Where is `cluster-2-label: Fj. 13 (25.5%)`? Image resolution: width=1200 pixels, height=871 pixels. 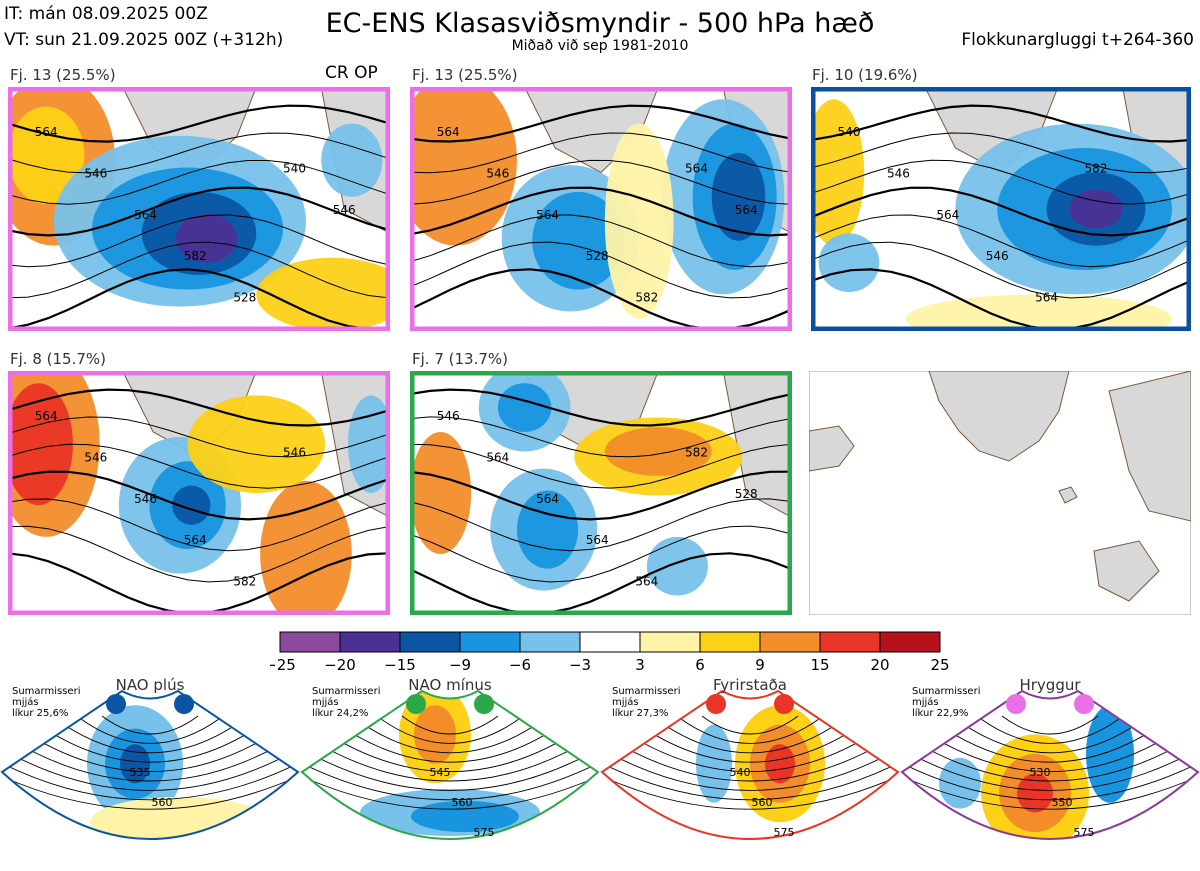
cluster-2-label: Fj. 13 (25.5%) is located at coordinates (465, 75).